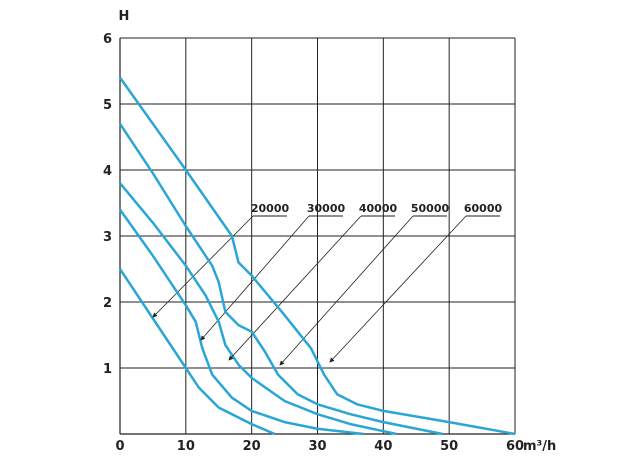 This screenshot has height=465, width=620. I want to click on y-tick-label: 1, so click(107, 369).